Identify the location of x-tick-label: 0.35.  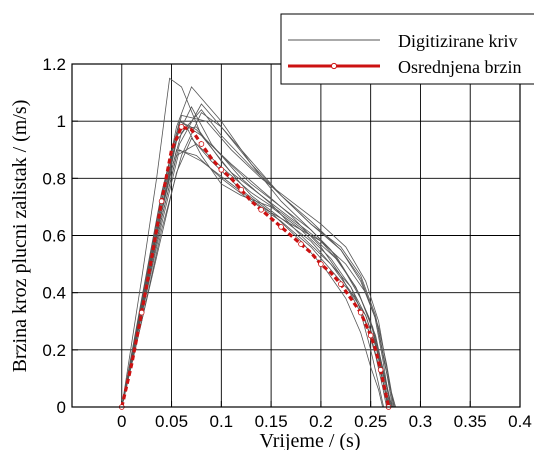
(470, 421).